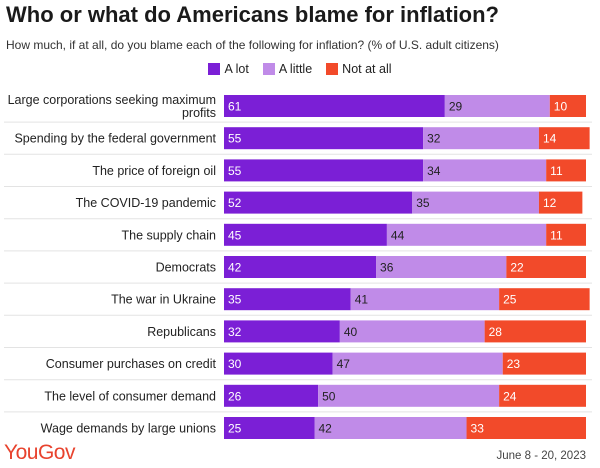  What do you see at coordinates (546, 267) in the screenshot?
I see `bar-not-at-all-democrats` at bounding box center [546, 267].